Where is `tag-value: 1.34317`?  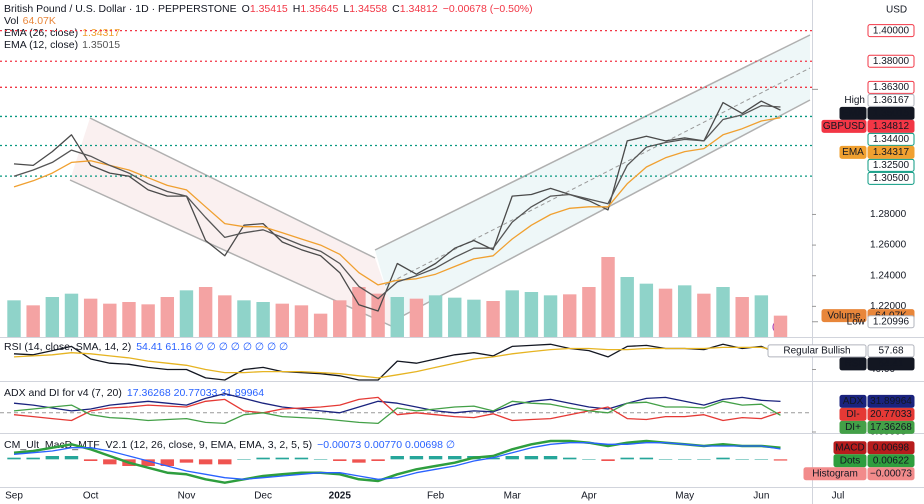 tag-value: 1.34317 is located at coordinates (891, 152).